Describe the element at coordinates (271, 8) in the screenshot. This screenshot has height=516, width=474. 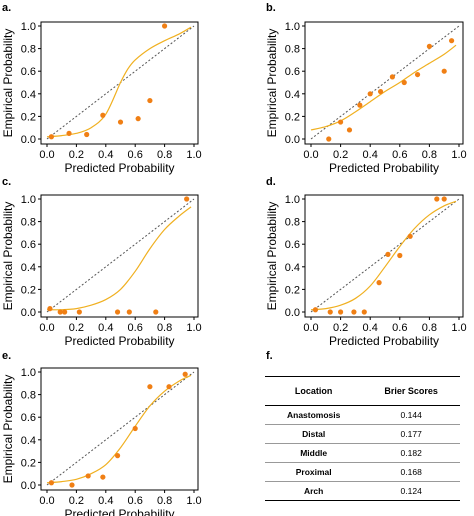
I see `panel-label-b: b.` at that location.